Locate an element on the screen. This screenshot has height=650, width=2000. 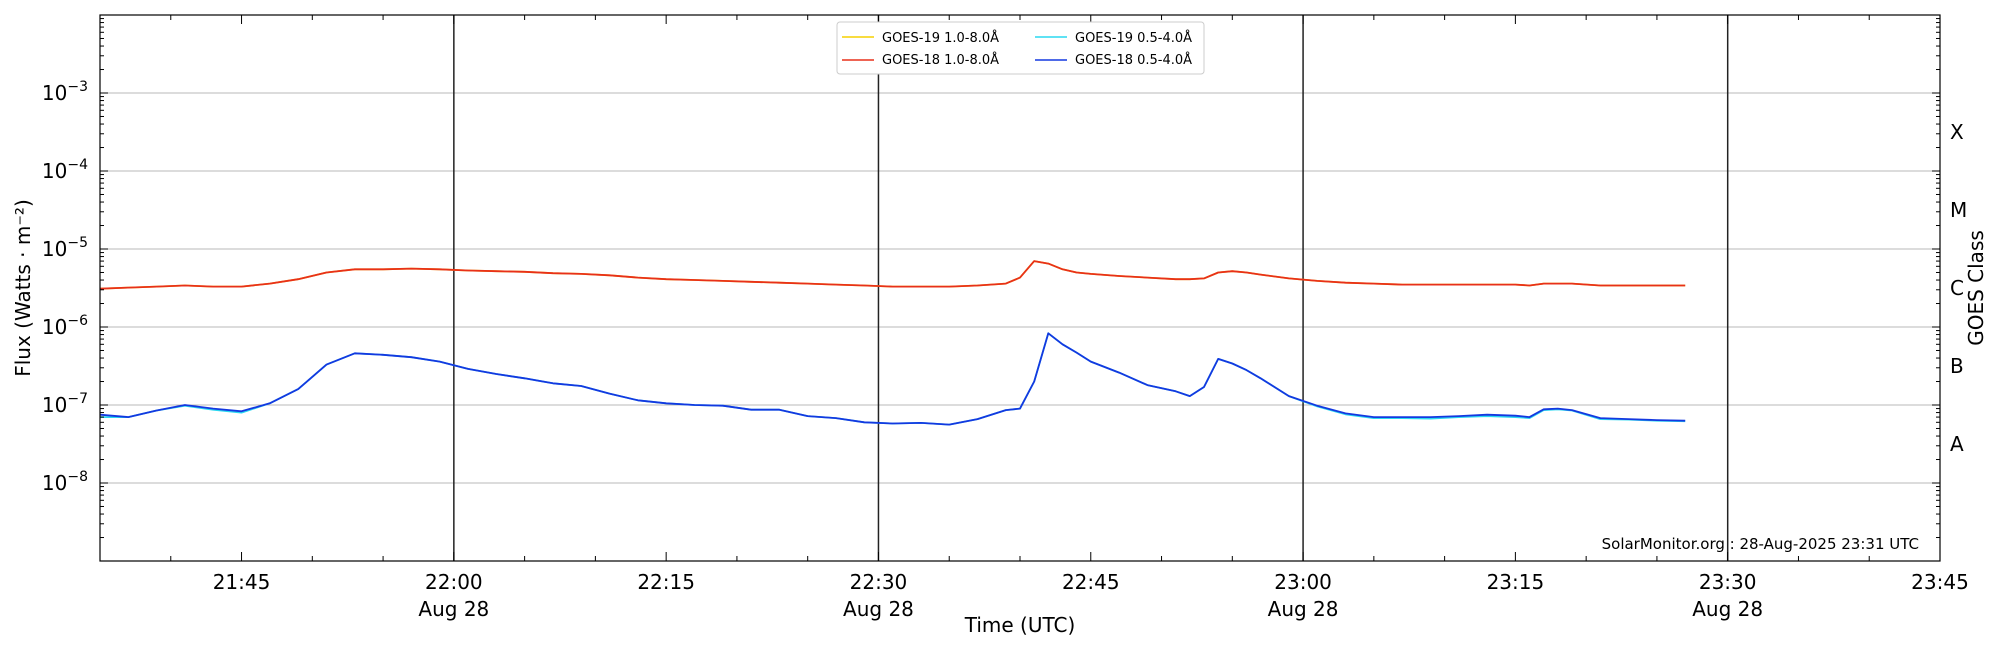
goes-class-label: C is located at coordinates (1957, 288).